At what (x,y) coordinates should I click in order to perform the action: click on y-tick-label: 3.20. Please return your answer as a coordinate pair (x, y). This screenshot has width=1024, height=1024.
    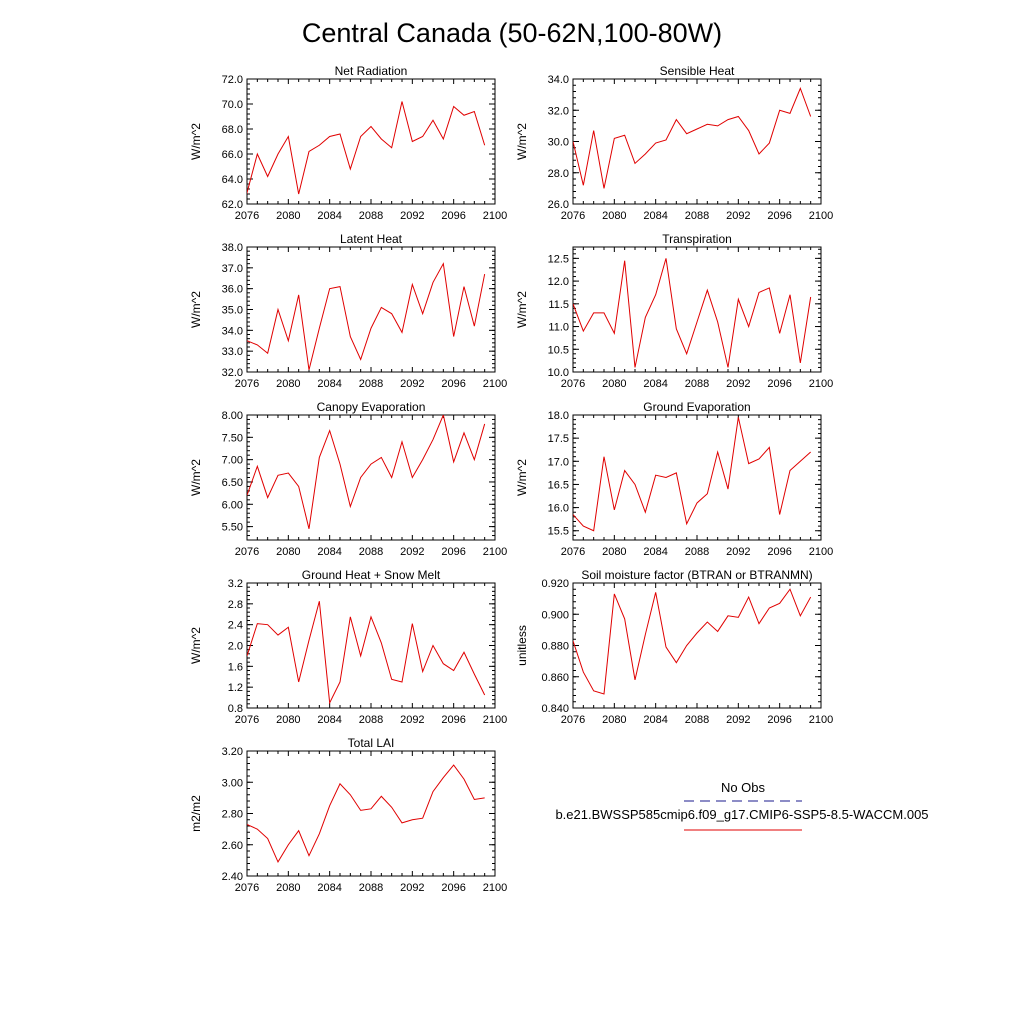
    Looking at the image, I should click on (232, 752).